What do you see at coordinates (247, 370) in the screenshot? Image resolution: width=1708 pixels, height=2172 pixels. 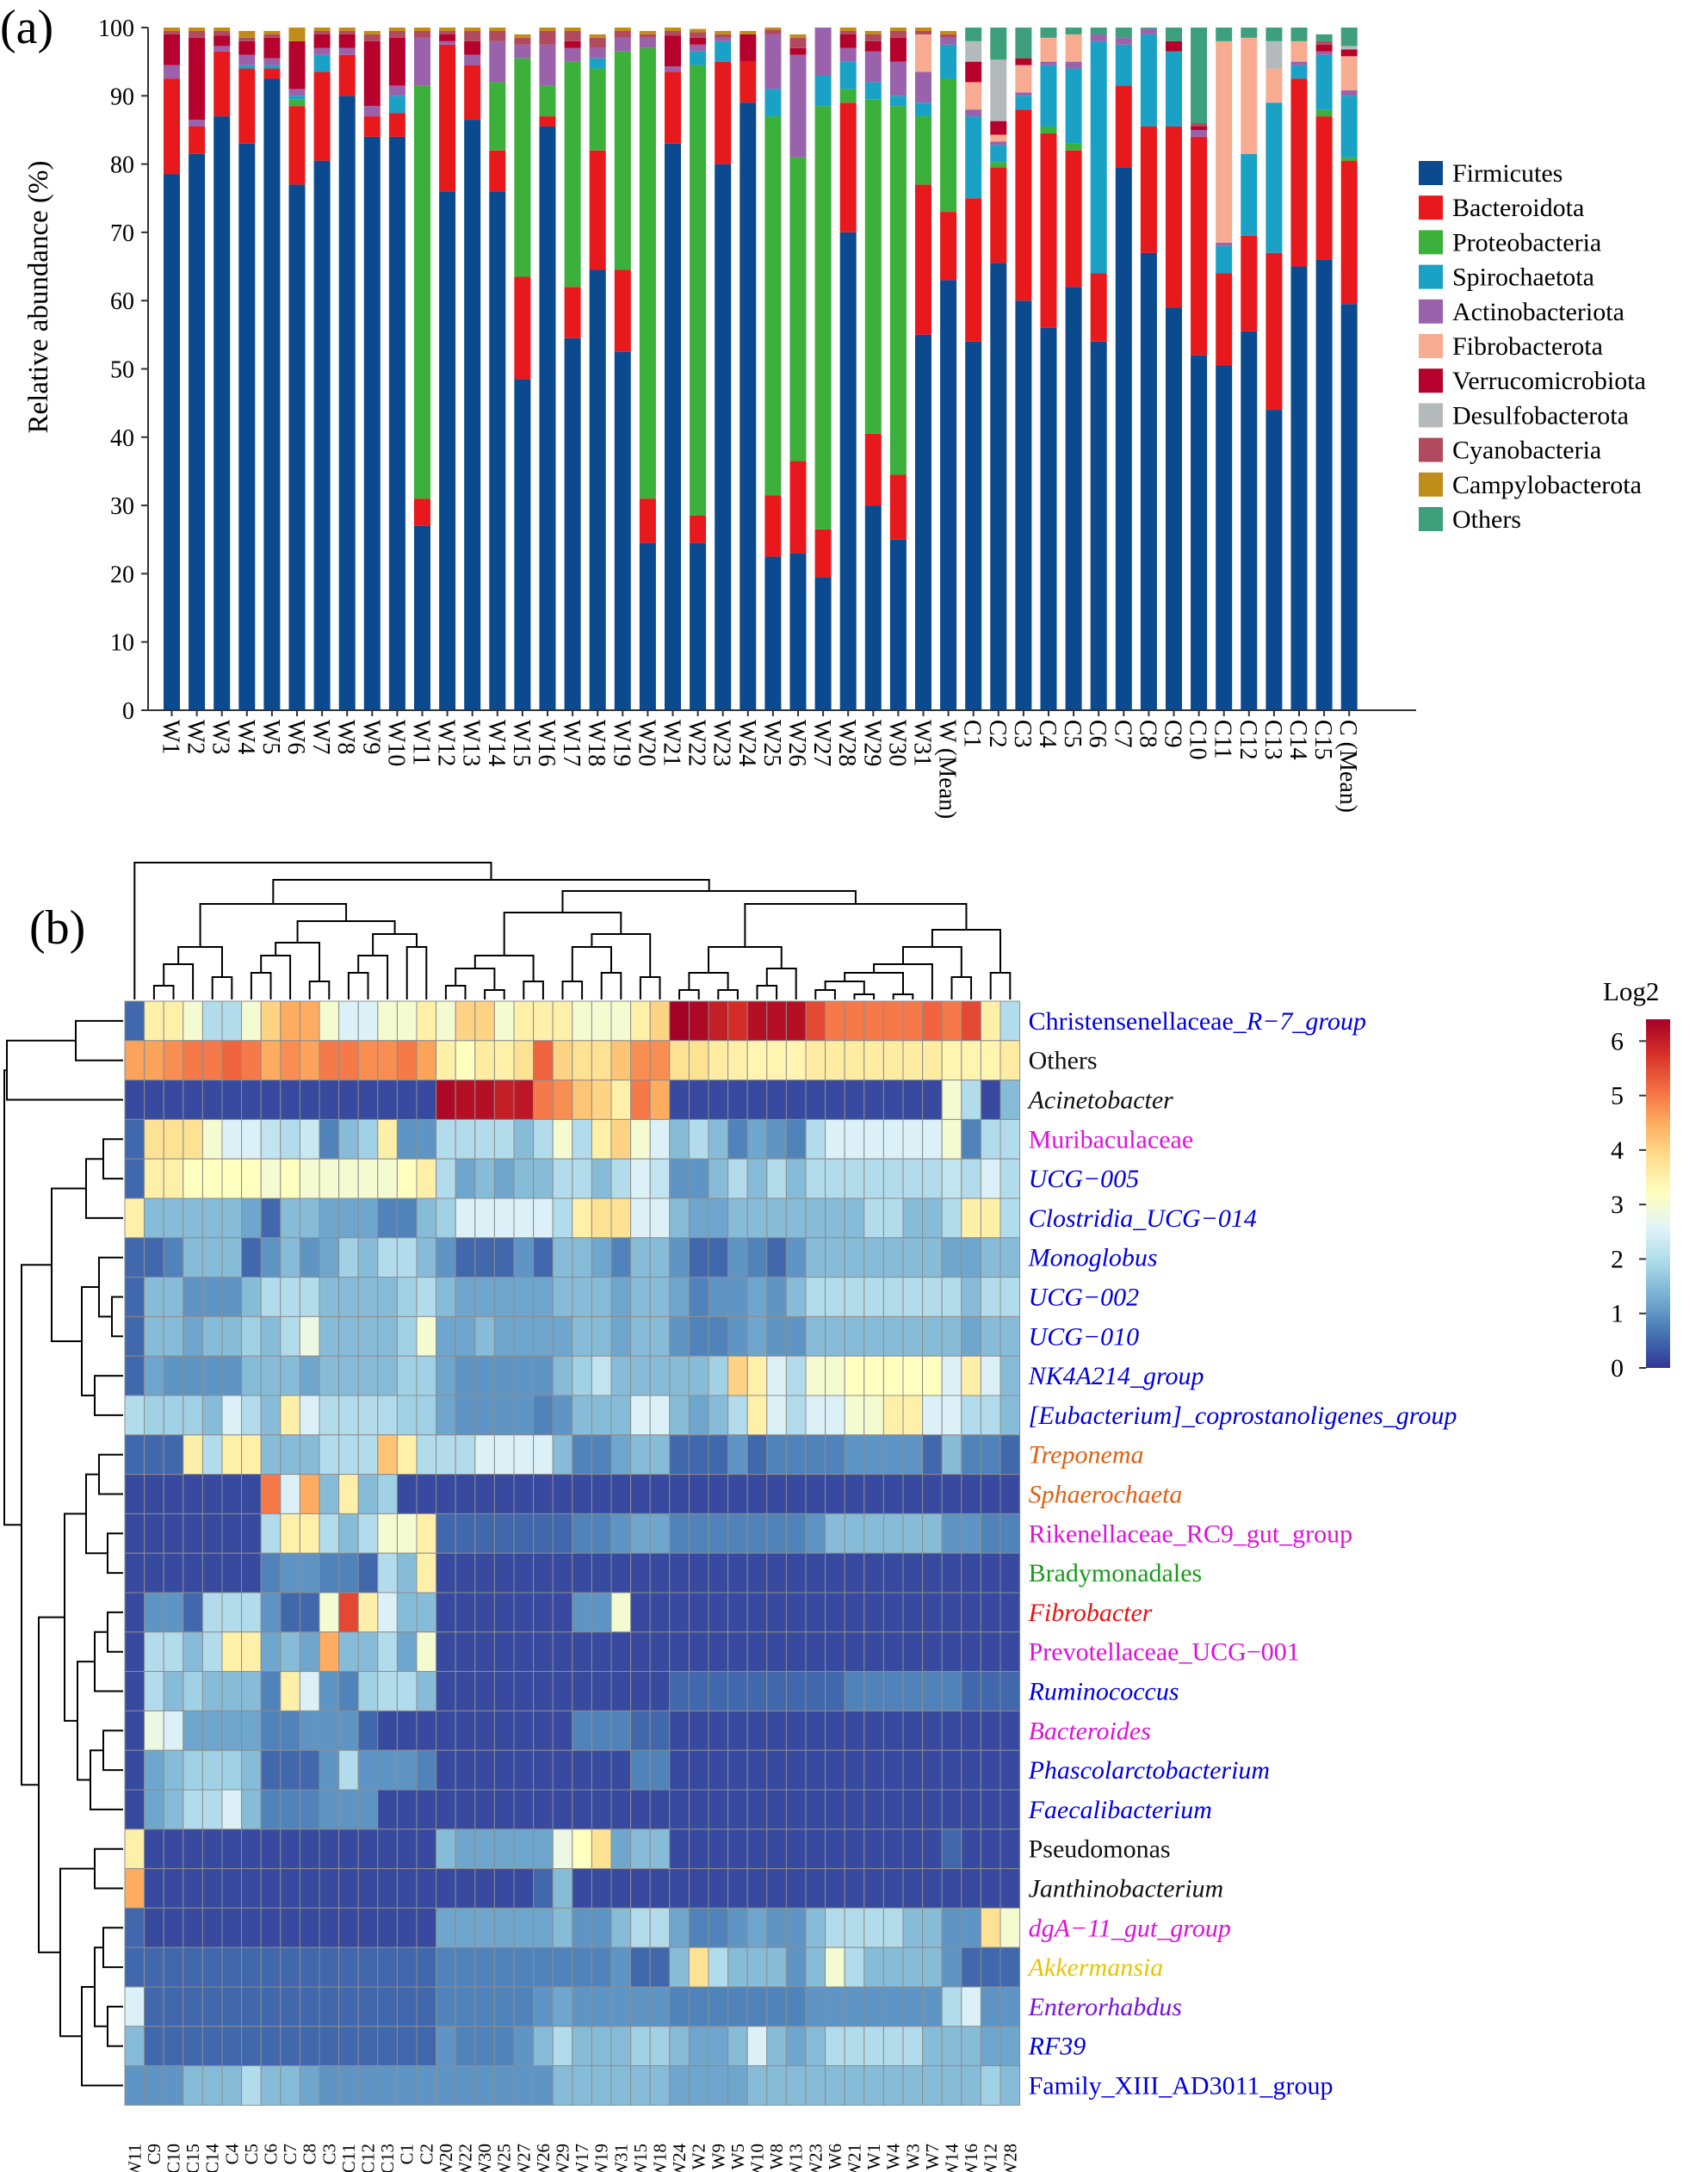 I see `bar-stack-w4` at bounding box center [247, 370].